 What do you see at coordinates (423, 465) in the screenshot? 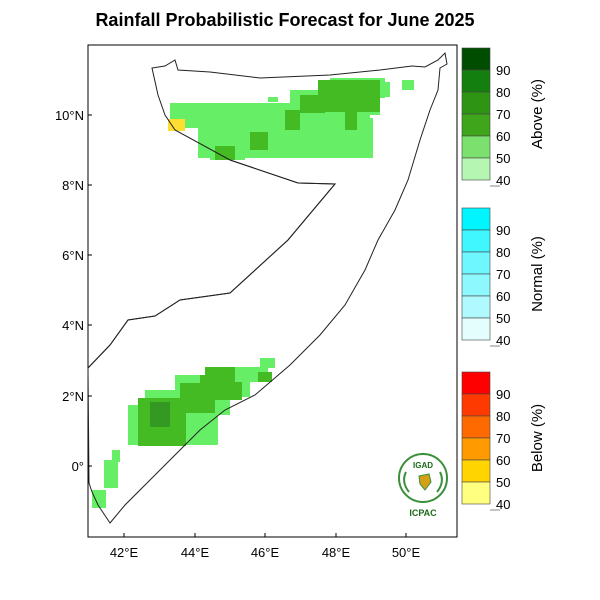
I see `logo-igad-text: IGAD` at bounding box center [423, 465].